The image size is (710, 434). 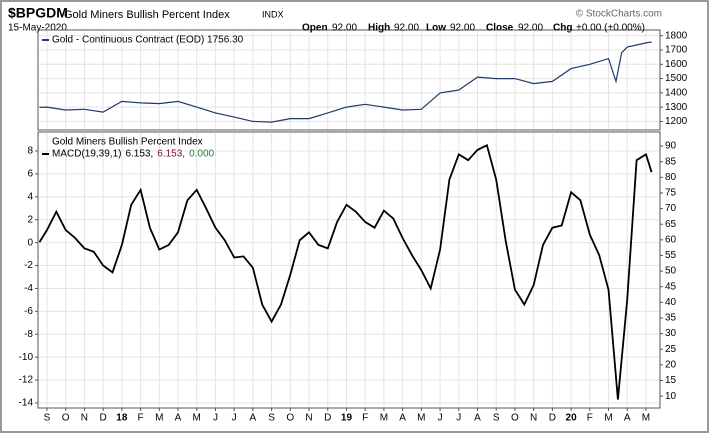 I want to click on legend-label: Gold - Continuous Contract (EOD) 1756.30, so click(x=148, y=40).